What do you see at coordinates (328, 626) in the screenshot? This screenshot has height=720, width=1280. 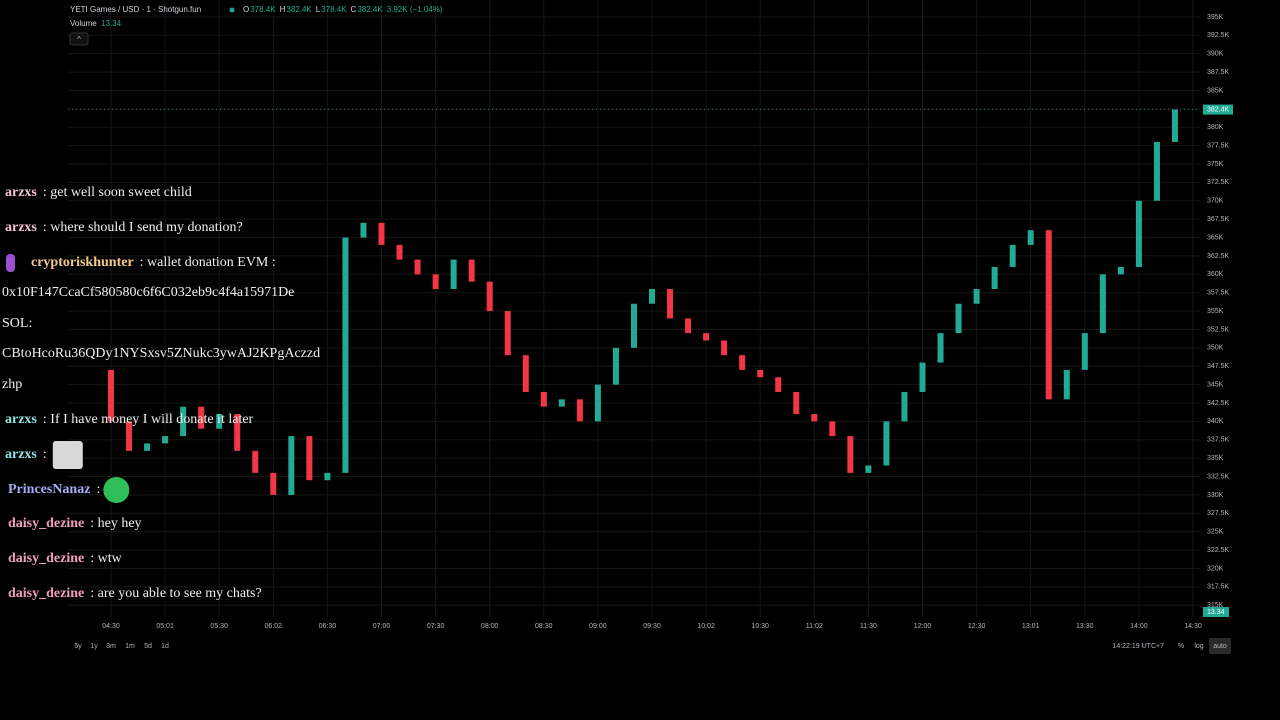 I see `x-tick-label: 06:30` at bounding box center [328, 626].